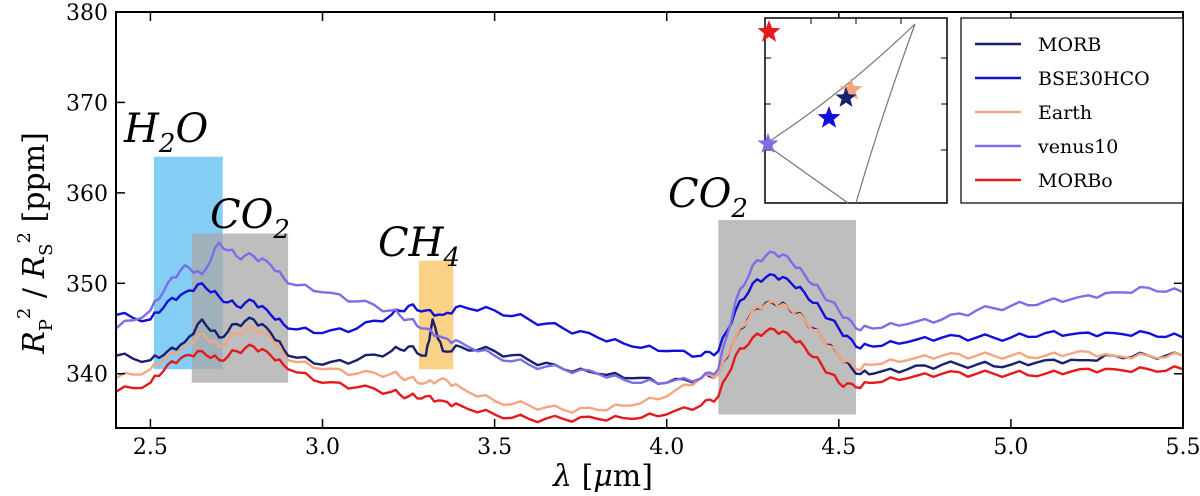  Describe the element at coordinates (1065, 113) in the screenshot. I see `legend-label-earth: Earth` at that location.